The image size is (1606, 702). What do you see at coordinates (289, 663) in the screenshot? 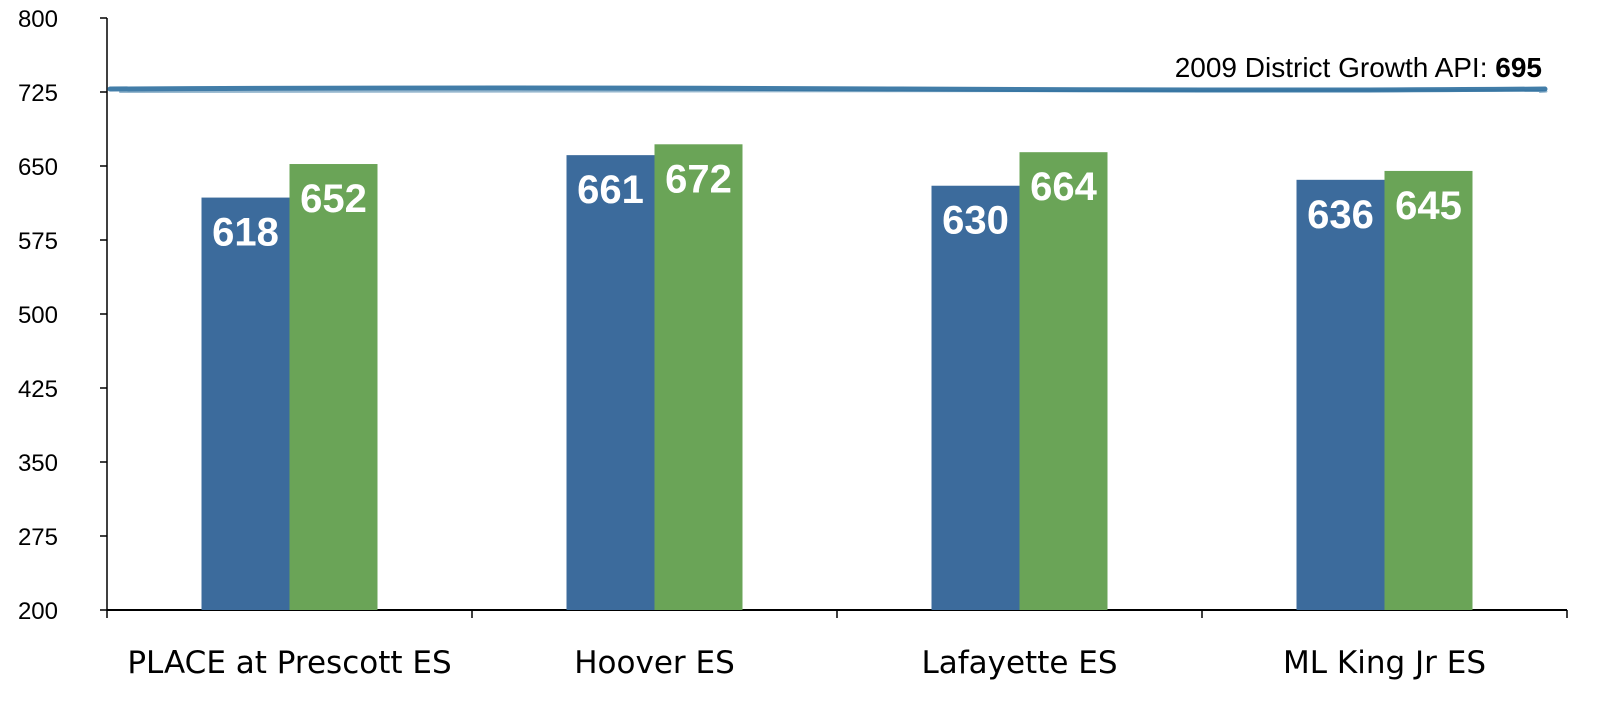
I see `x-tick-label: PLACE at Prescott ES` at bounding box center [289, 663].